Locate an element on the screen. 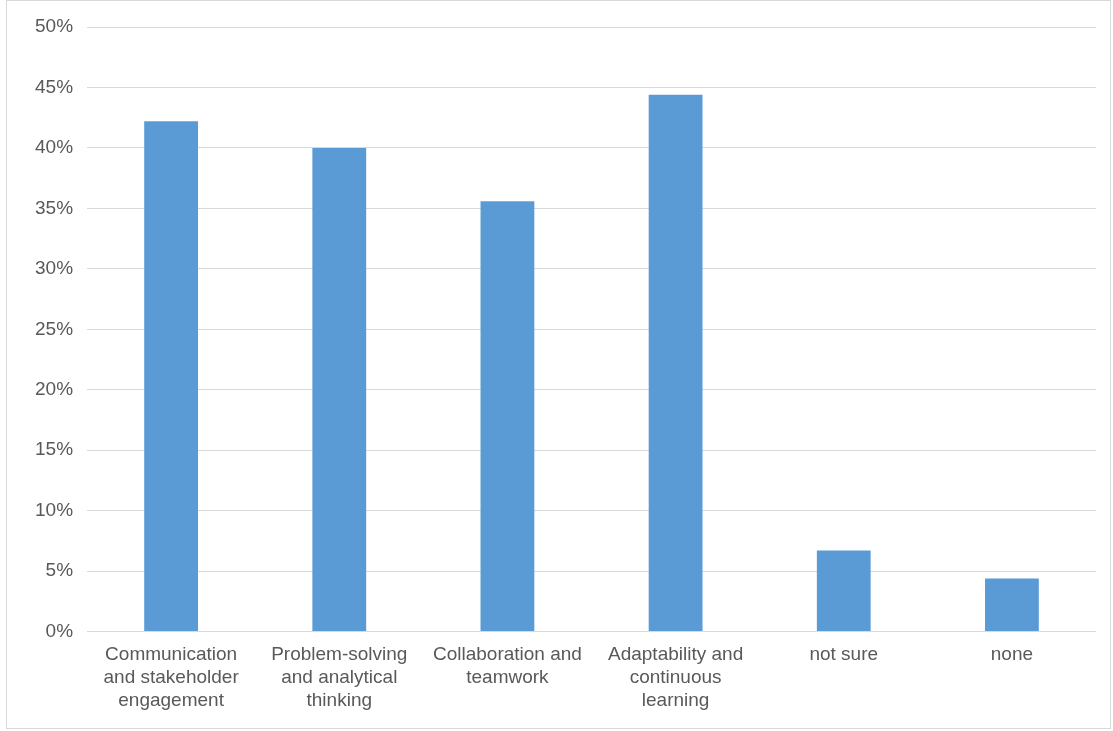 The image size is (1113, 731). y-tick-label: 0% is located at coordinates (59, 630).